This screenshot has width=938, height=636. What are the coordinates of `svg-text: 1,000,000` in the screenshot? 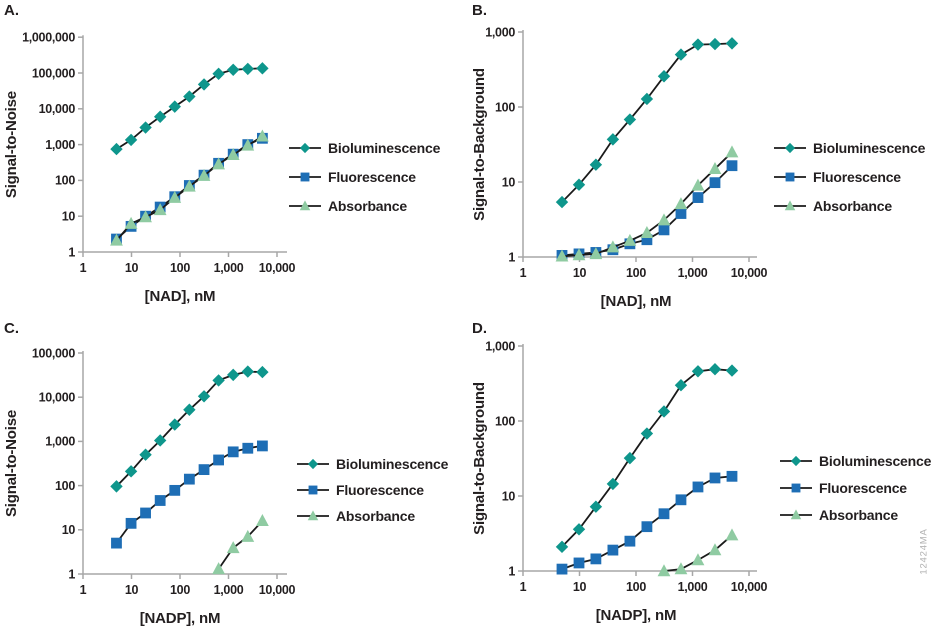 It's located at (48, 38).